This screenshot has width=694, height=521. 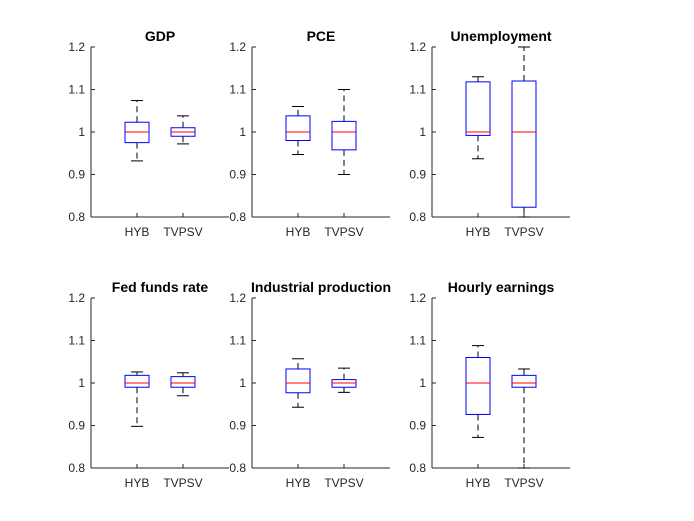 I want to click on panel-1: GDP 0.8 0.9 1 1.1 1.2 HYB TVPSV, so click(x=148, y=133).